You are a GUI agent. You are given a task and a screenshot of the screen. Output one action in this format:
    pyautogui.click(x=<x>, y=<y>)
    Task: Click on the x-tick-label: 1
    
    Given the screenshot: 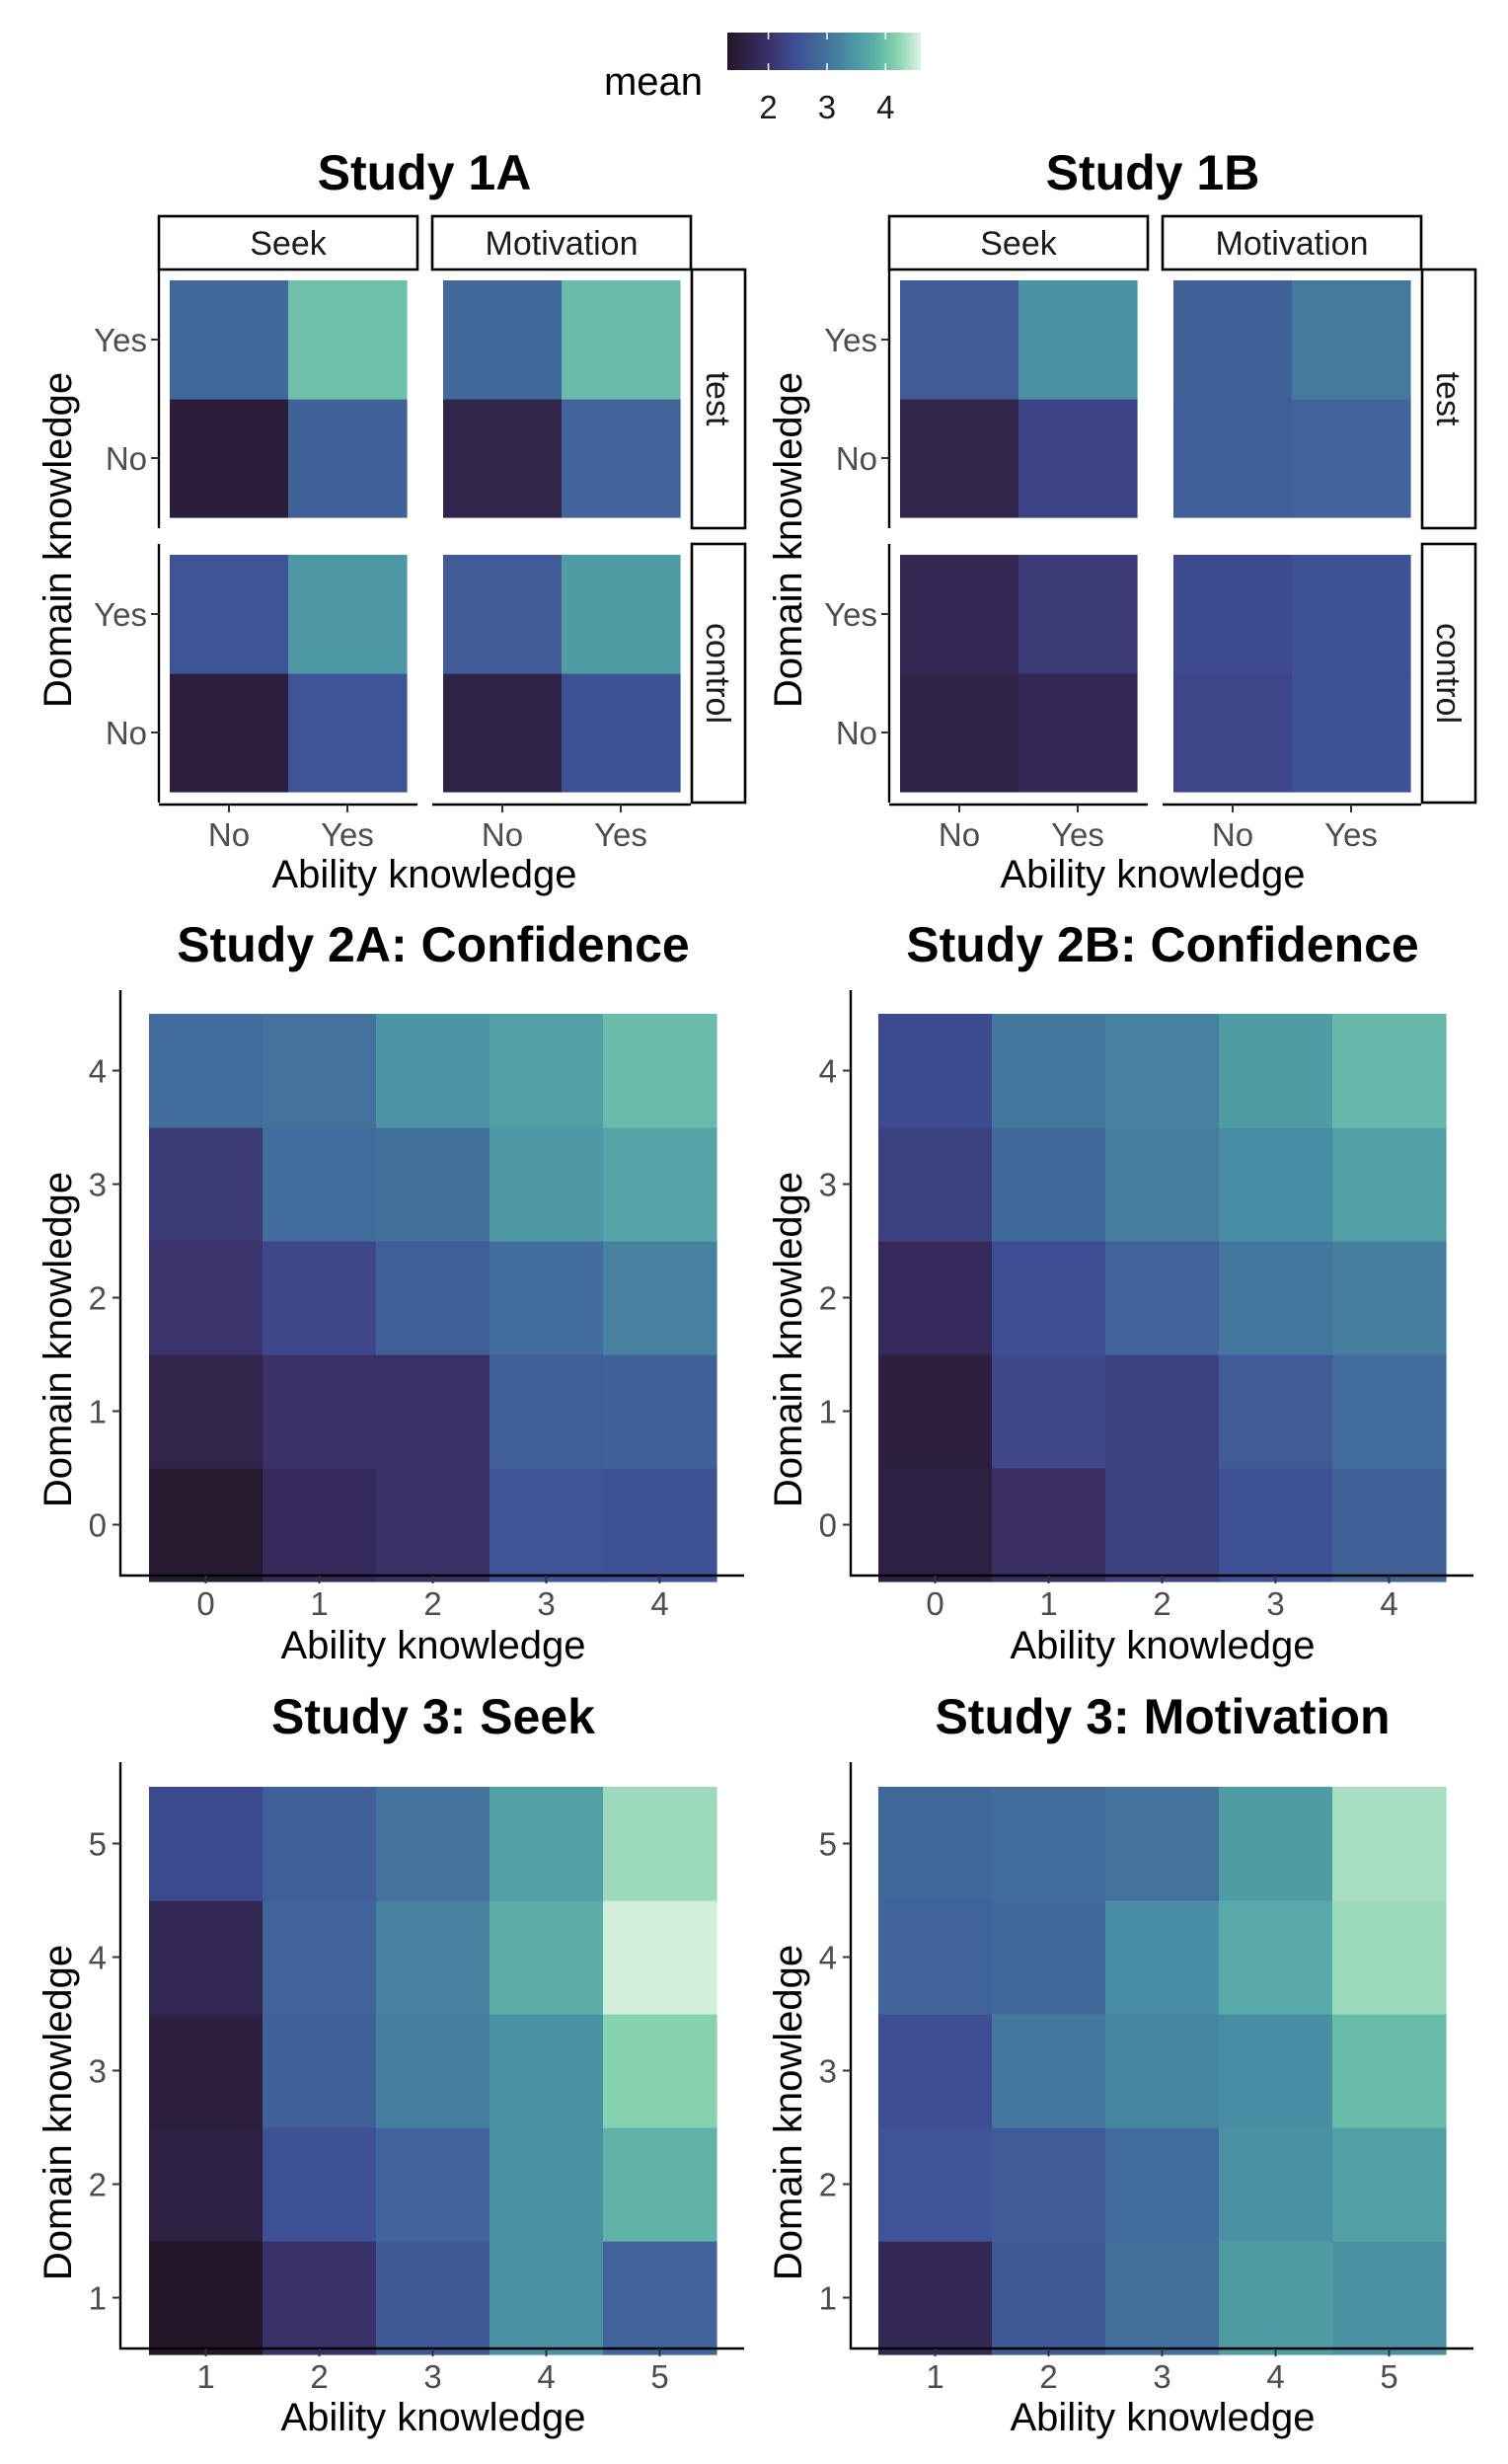 What is the action you would take?
    pyautogui.click(x=319, y=1603)
    